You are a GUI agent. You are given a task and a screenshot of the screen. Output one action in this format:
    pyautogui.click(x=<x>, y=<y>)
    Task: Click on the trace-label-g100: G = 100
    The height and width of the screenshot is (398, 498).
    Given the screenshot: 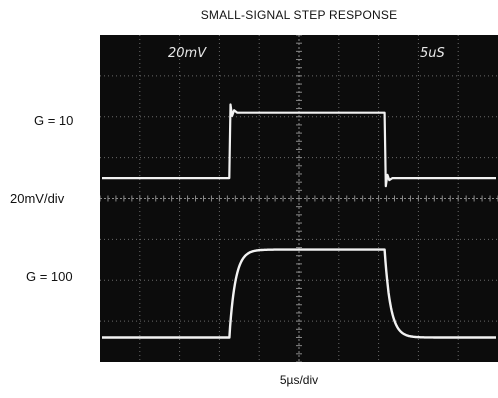 What is the action you would take?
    pyautogui.click(x=49, y=276)
    